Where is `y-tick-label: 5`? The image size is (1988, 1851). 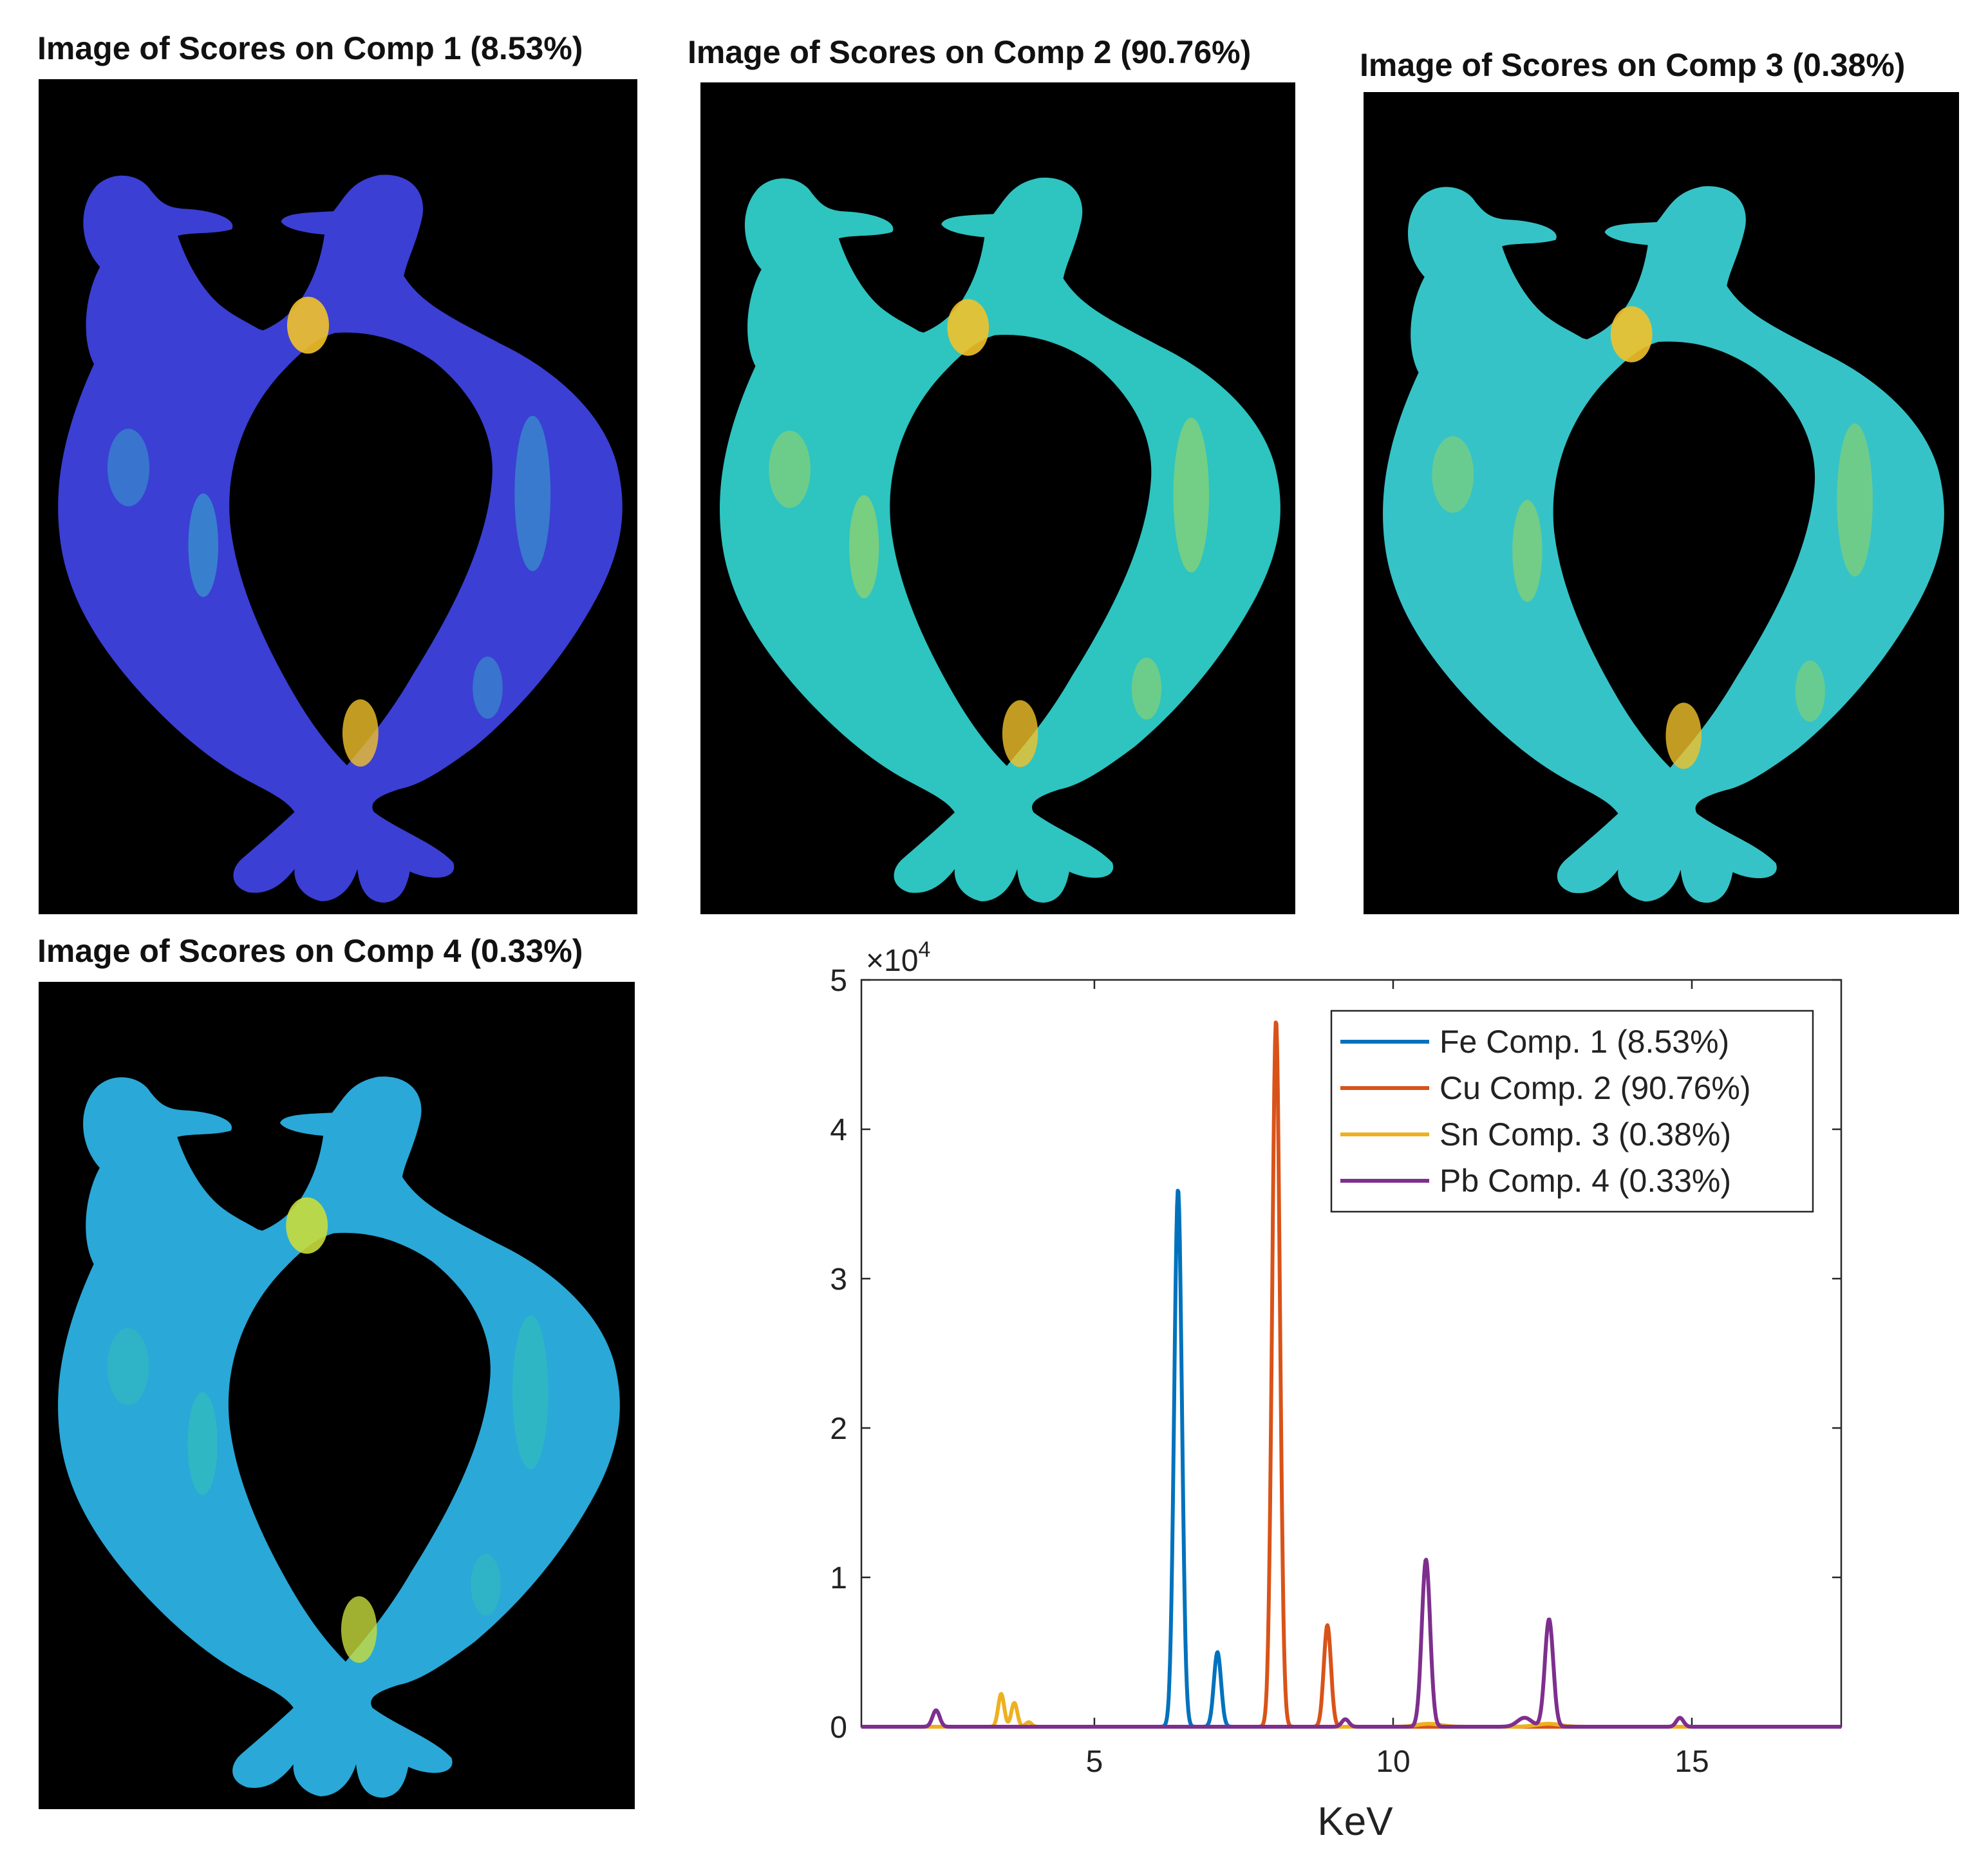 y-tick-label: 5 is located at coordinates (838, 981).